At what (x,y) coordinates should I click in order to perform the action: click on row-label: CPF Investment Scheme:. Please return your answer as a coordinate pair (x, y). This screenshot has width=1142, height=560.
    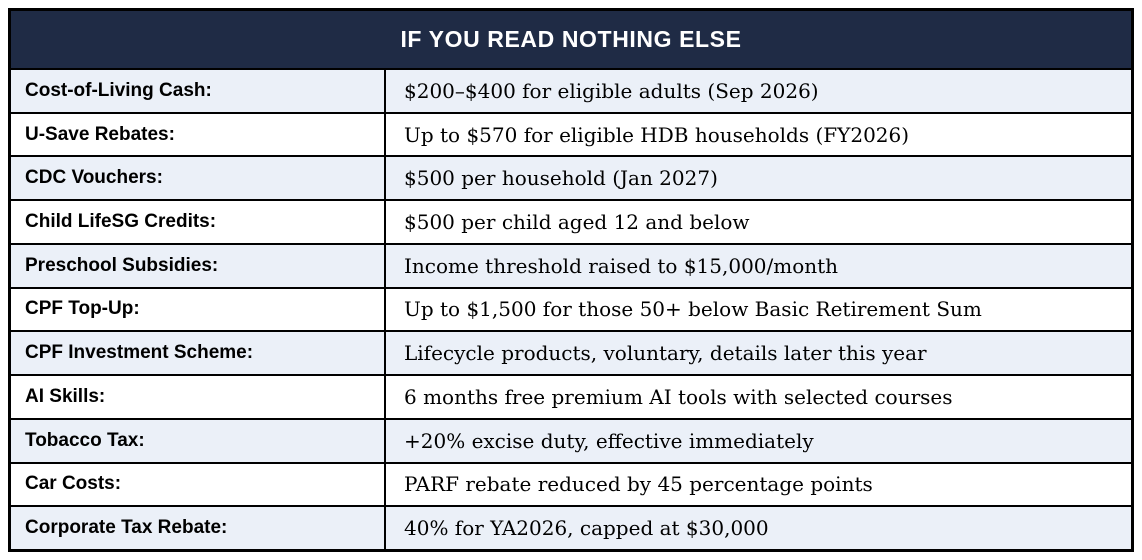
    Looking at the image, I should click on (198, 353).